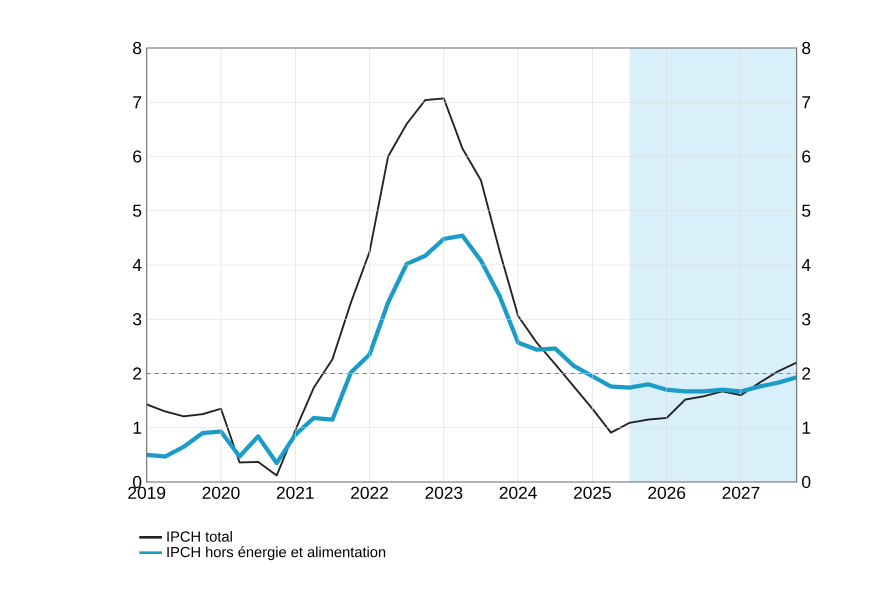  Describe the element at coordinates (137, 156) in the screenshot. I see `y-tick-label: 6` at that location.